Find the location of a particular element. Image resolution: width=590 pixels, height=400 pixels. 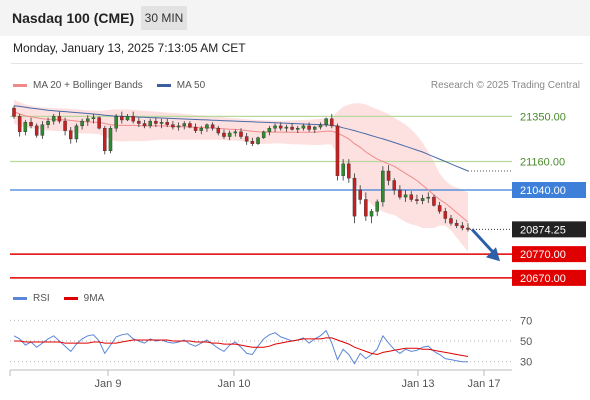

timeframe-button: 30 MIN is located at coordinates (164, 18).